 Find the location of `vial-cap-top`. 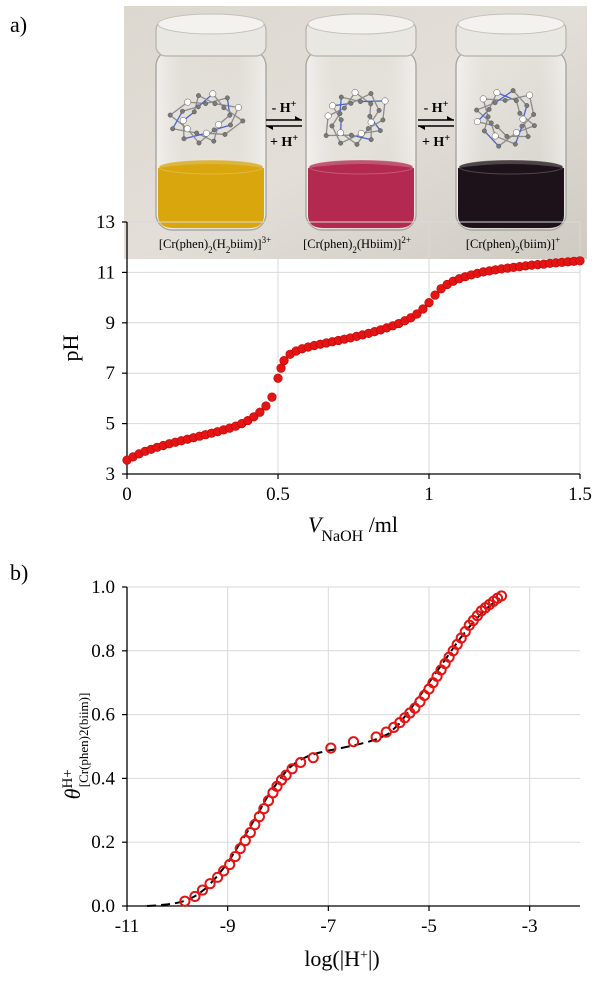

vial-cap-top is located at coordinates (361, 24).